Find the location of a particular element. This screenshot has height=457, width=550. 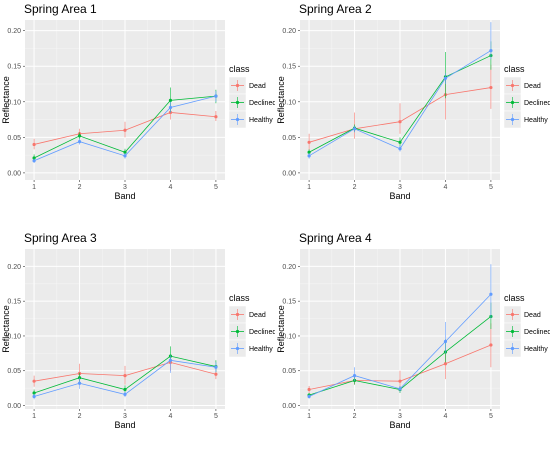

series-healthy is located at coordinates (400, 90).